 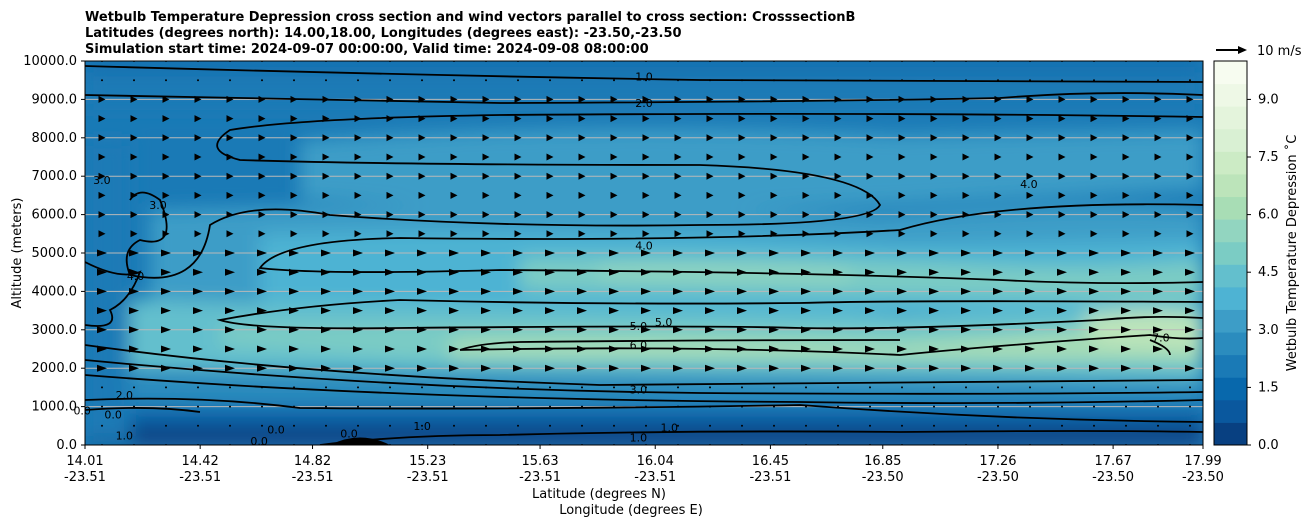 I want to click on contour-label: 1.0, so click(x=670, y=428).